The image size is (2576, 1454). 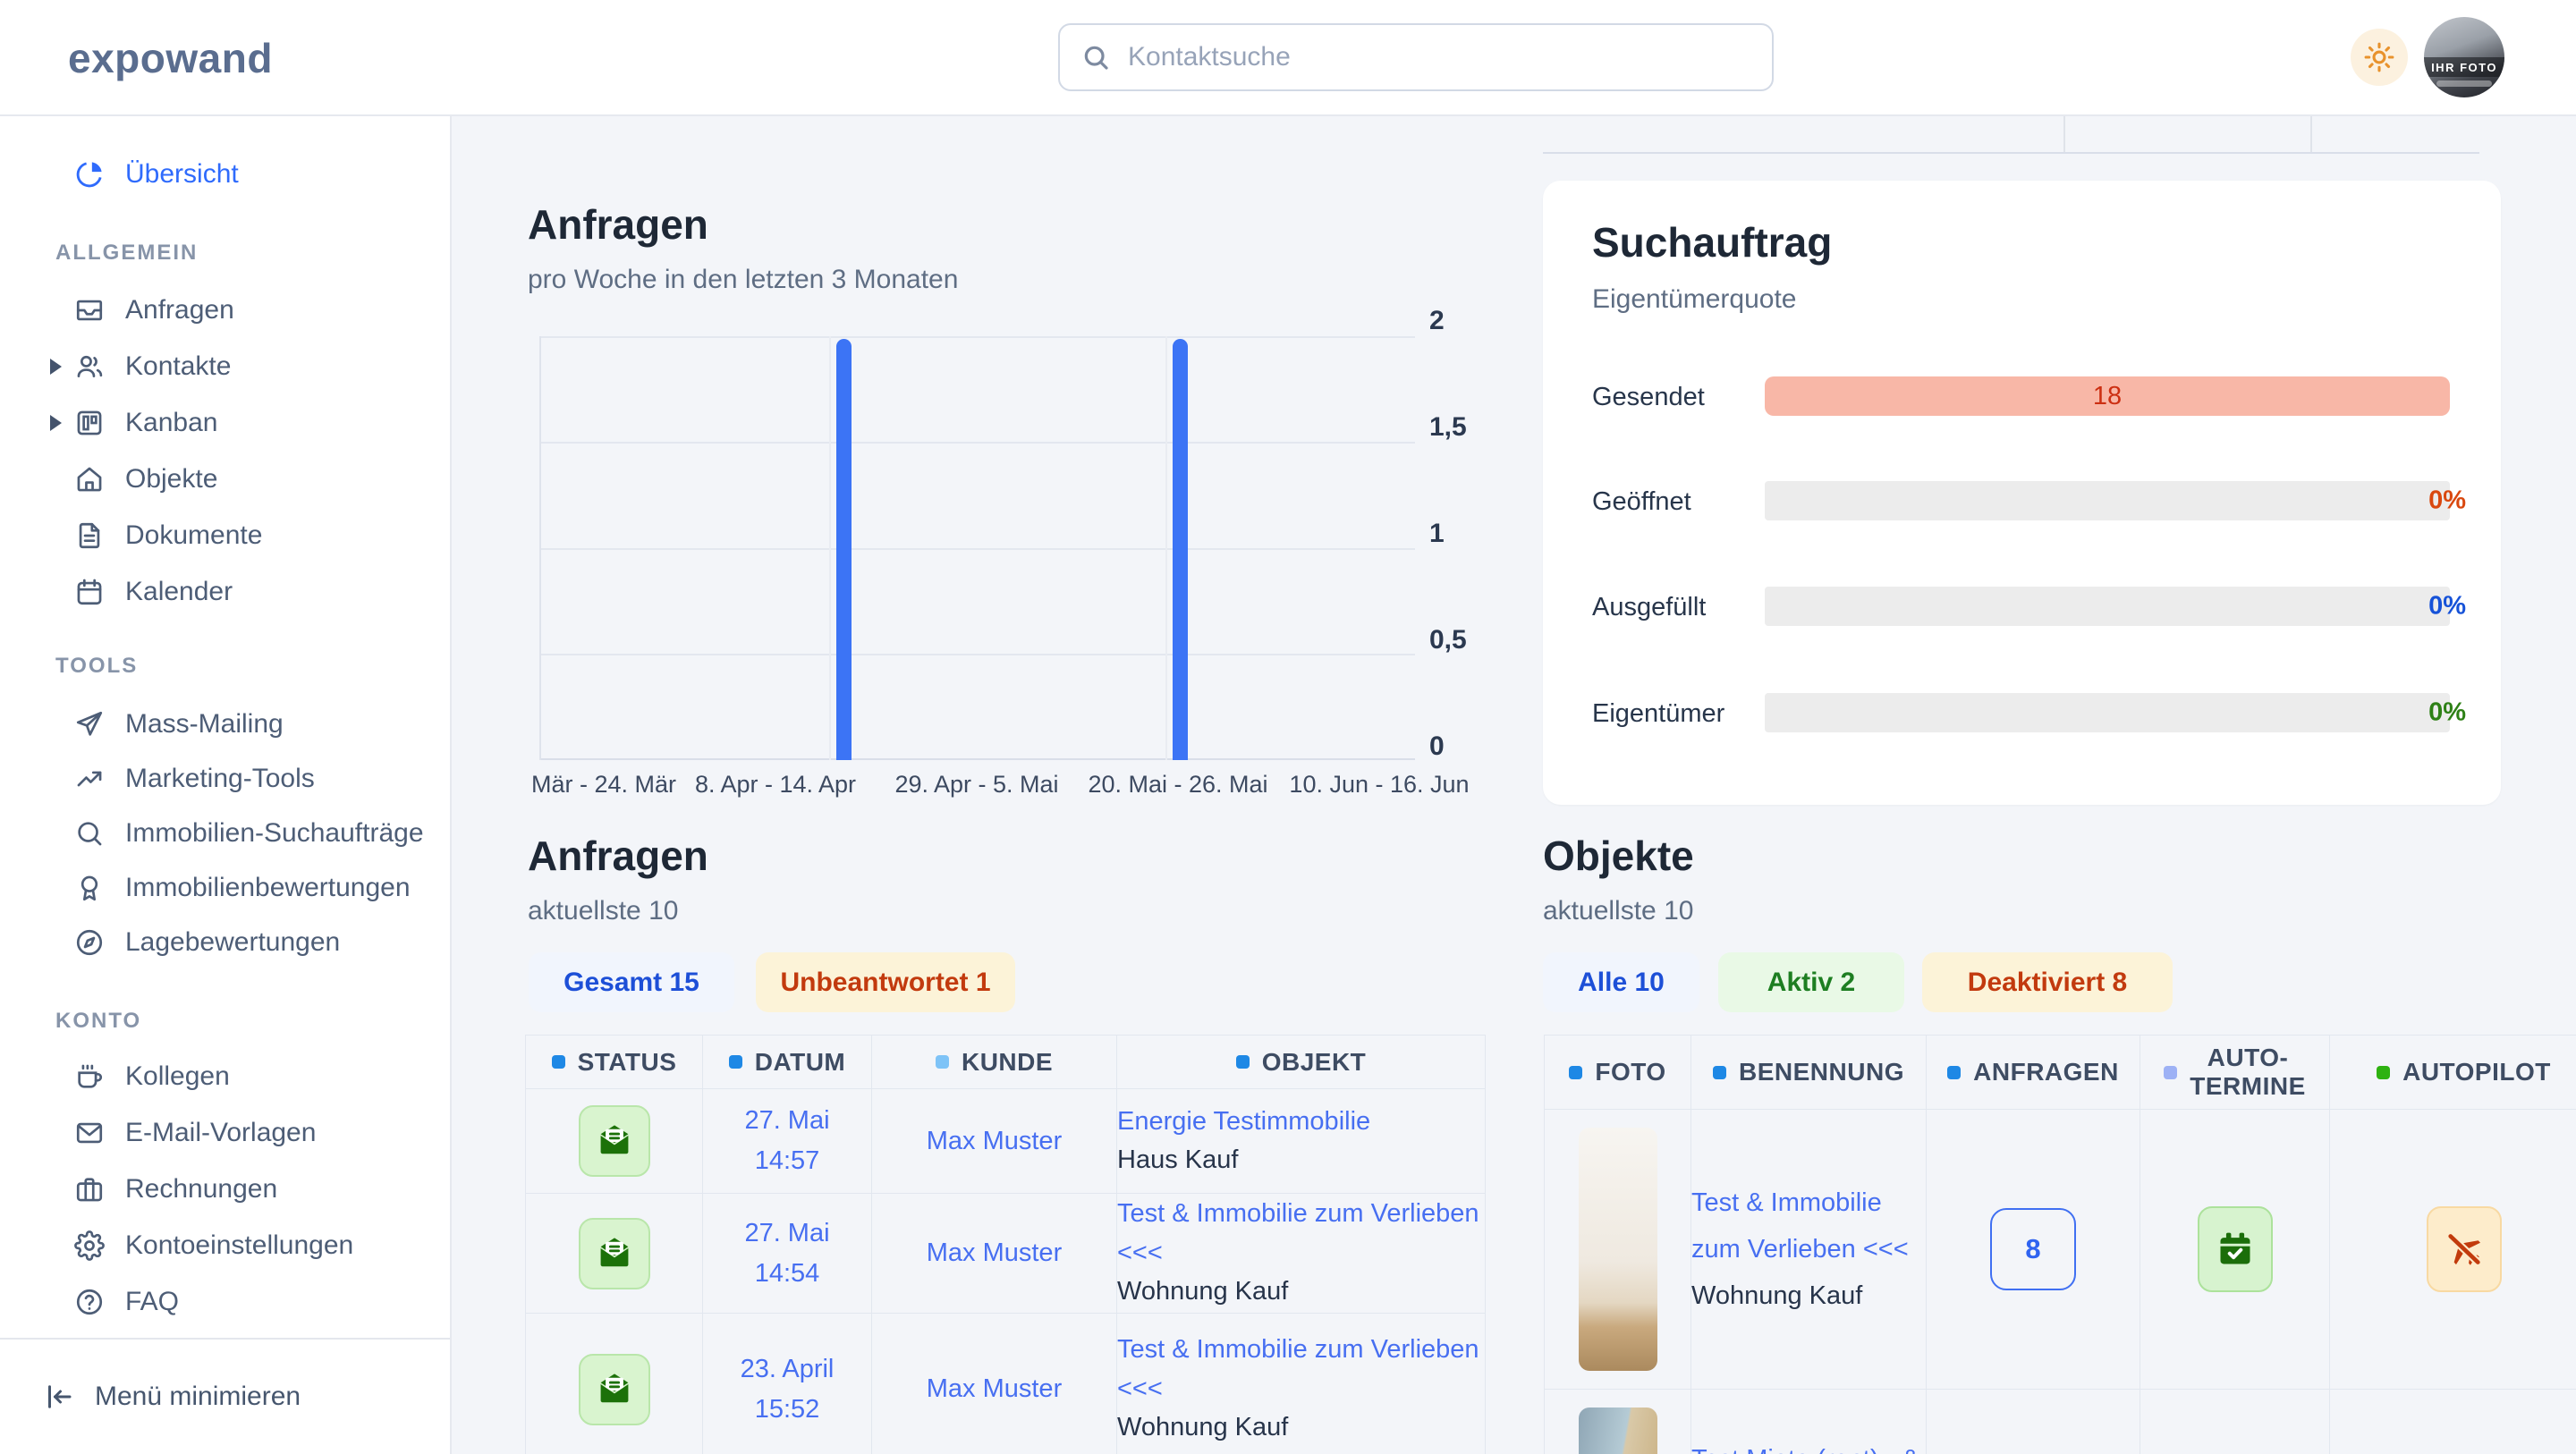 What do you see at coordinates (225, 366) in the screenshot?
I see `sidebar-item-kontakte: Kontakte` at bounding box center [225, 366].